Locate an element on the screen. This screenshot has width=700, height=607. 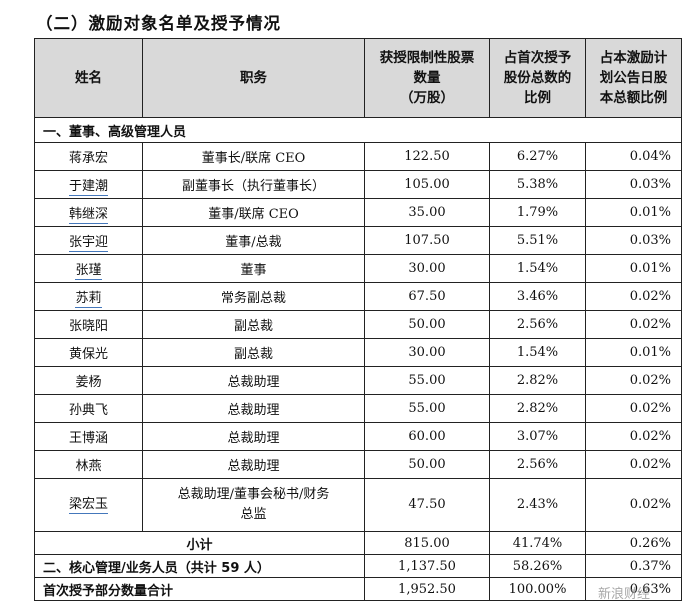
total-row: 首次授予部分数量合计 1,952.50 100.00% 0.63% is located at coordinates (358, 589).